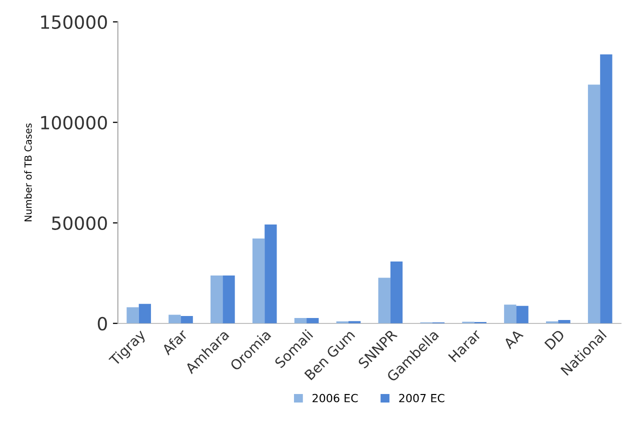 Image resolution: width=637 pixels, height=437 pixels. What do you see at coordinates (335, 398) in the screenshot?
I see `legend-label: 2006 EC` at bounding box center [335, 398].